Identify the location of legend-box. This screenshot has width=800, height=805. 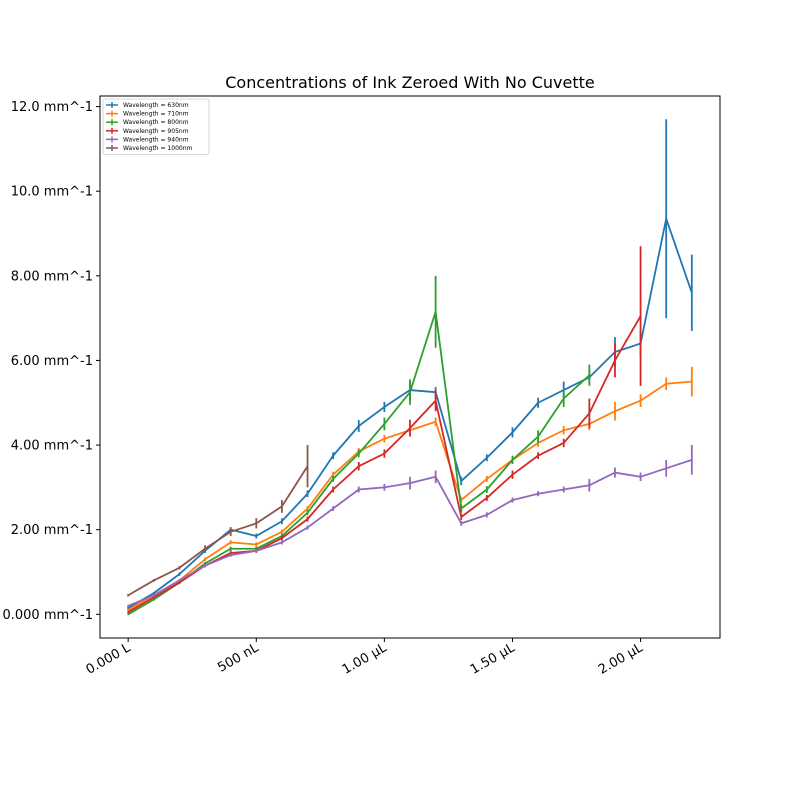
(156, 126).